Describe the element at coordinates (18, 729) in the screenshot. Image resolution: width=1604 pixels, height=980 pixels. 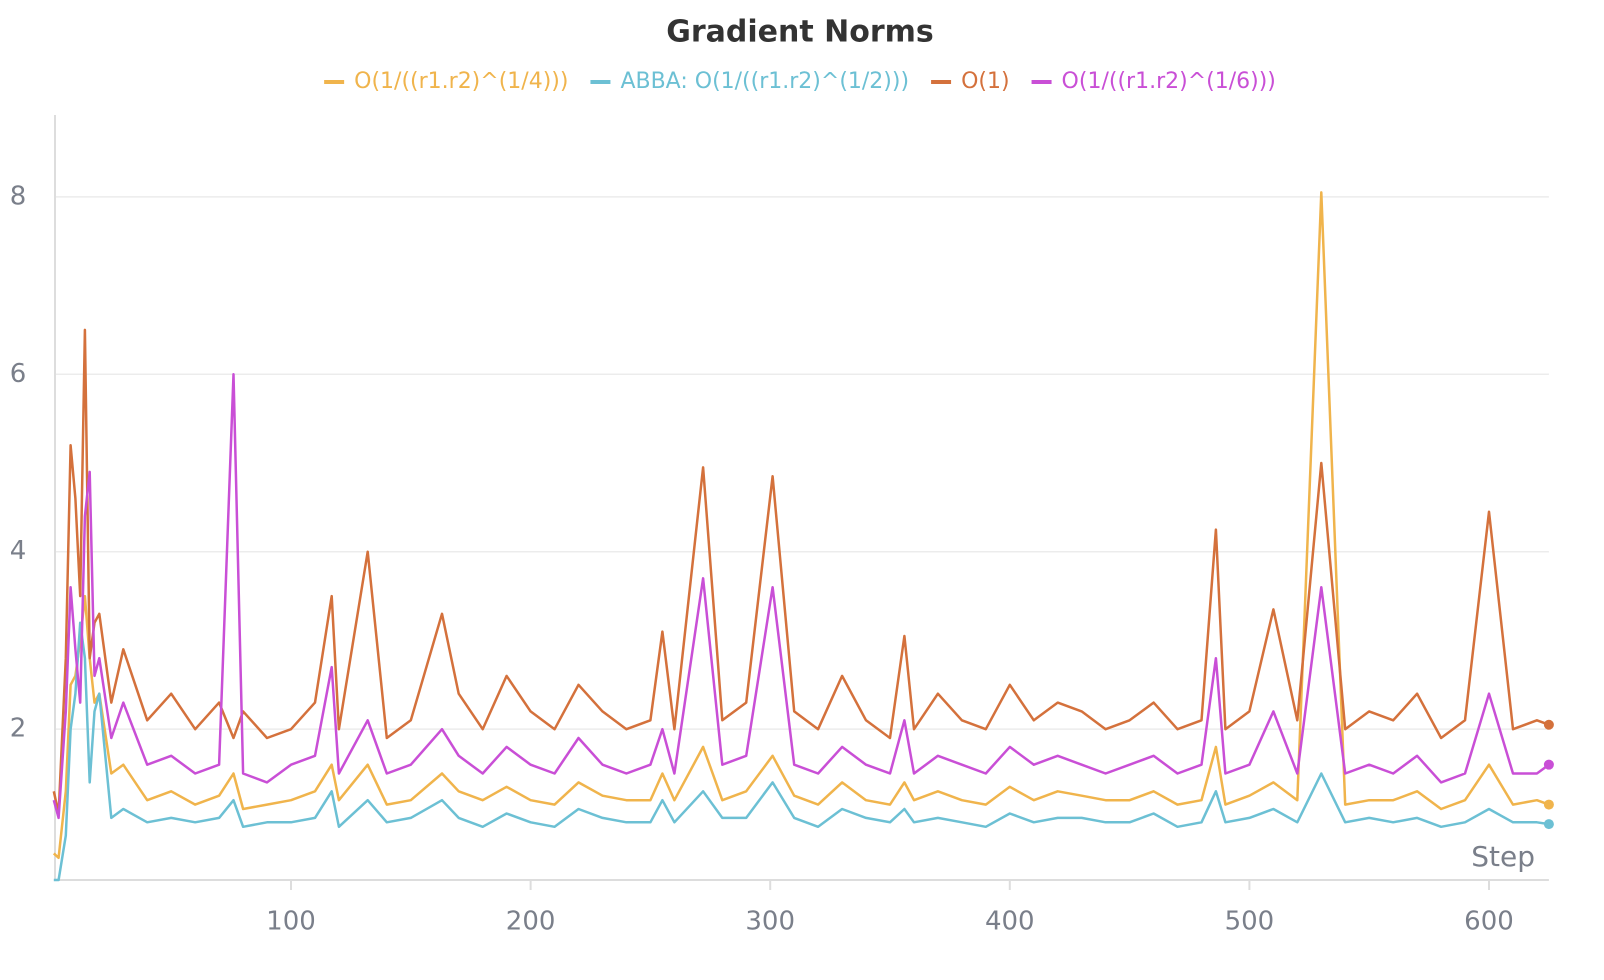
I see `y-tick-label: 2` at that location.